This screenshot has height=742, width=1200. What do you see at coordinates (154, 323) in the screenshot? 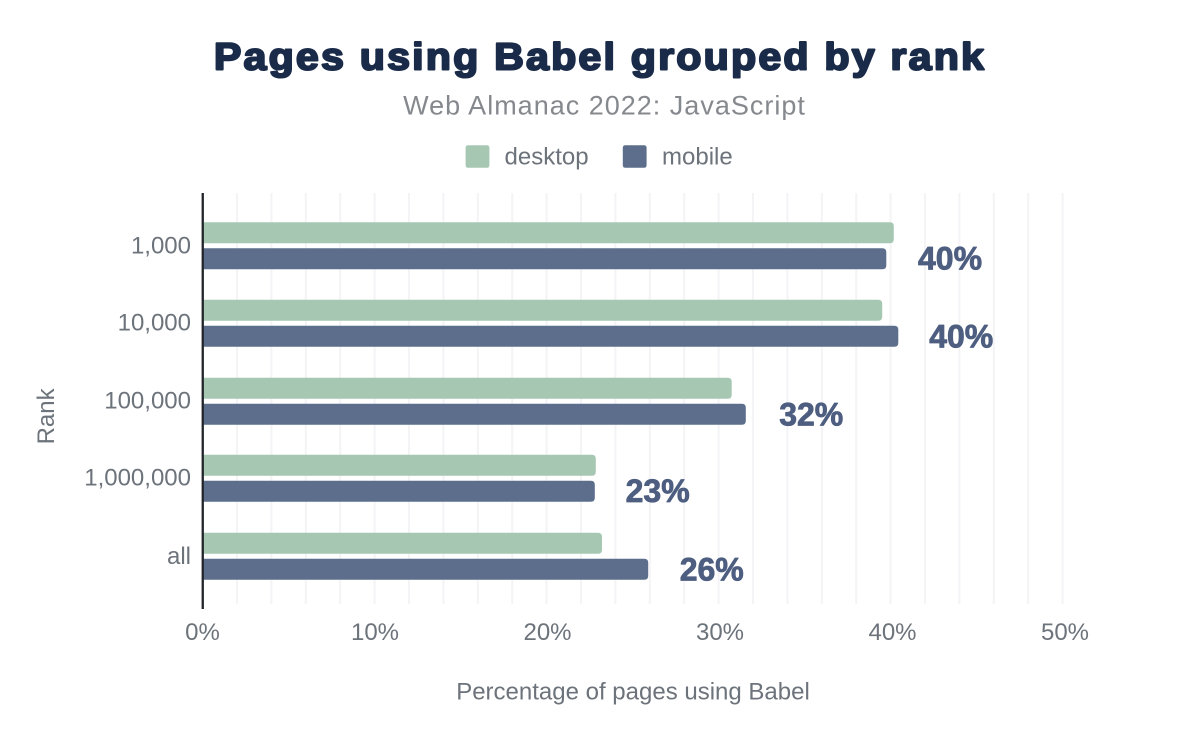
I see `svg-text: 10,000` at bounding box center [154, 323].